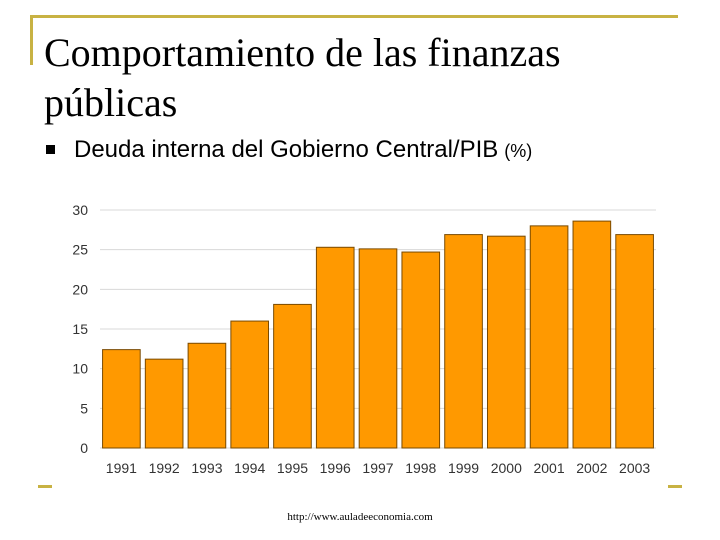  Describe the element at coordinates (31, 40) in the screenshot. I see `frame-left-rule` at that location.